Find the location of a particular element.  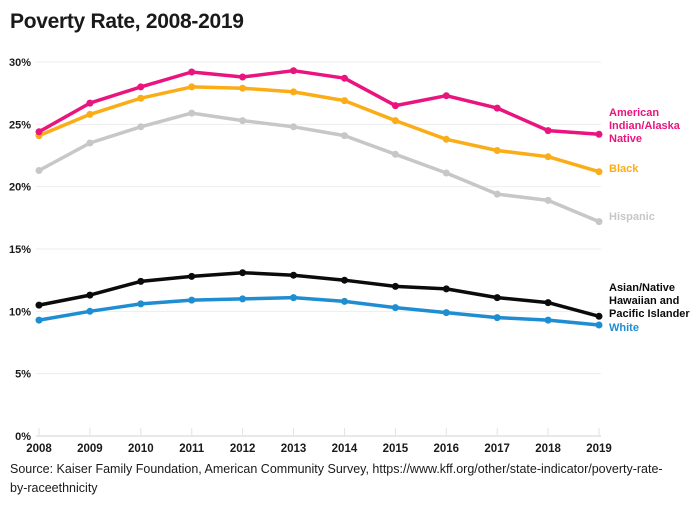

data-point-black-2017 is located at coordinates (497, 150).